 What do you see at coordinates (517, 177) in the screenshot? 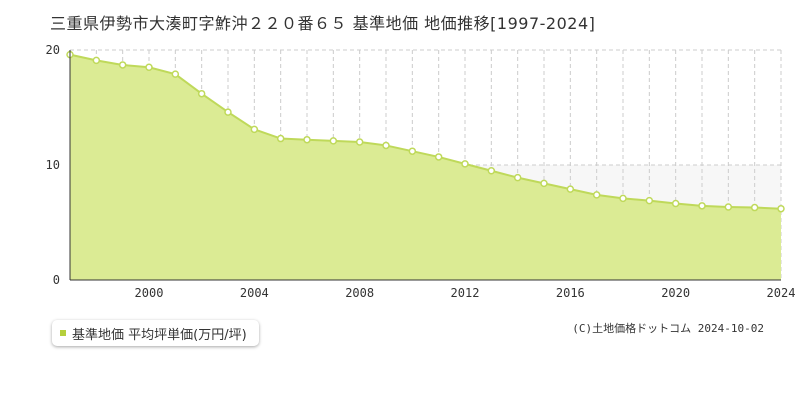
I see `data-point-2014` at bounding box center [517, 177].